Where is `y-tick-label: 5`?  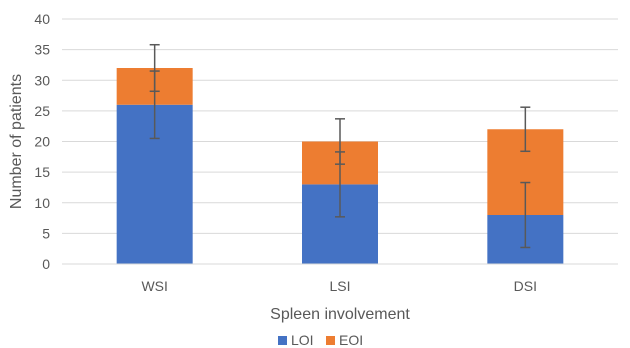 y-tick-label: 5 is located at coordinates (46, 233).